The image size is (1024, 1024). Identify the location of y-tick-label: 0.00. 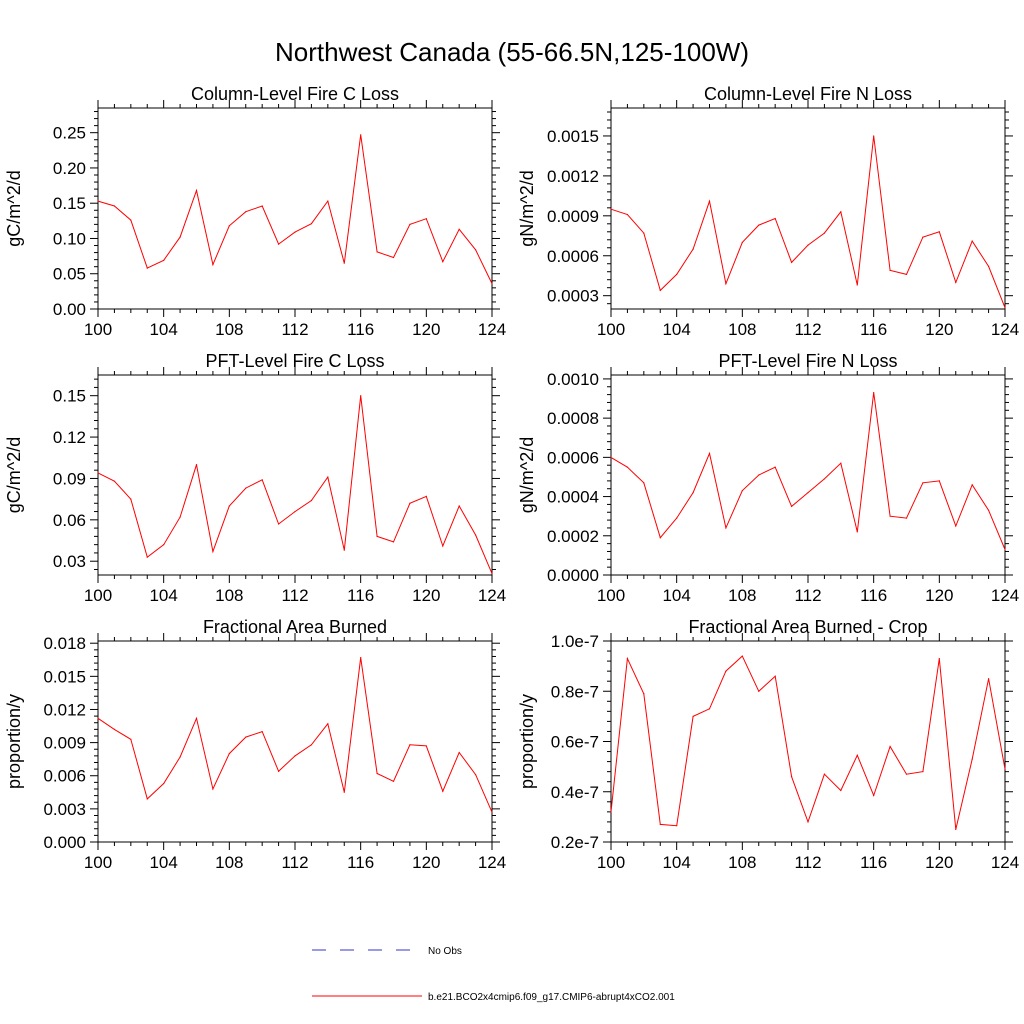
(69, 309).